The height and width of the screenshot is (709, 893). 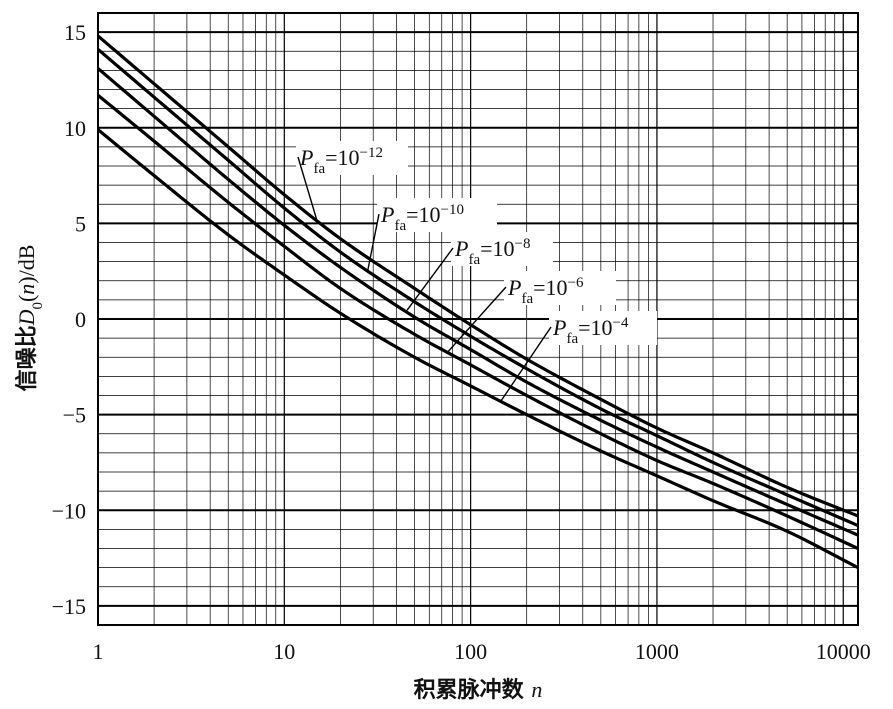 I want to click on series-label: Pfa=10−8, so click(x=492, y=252).